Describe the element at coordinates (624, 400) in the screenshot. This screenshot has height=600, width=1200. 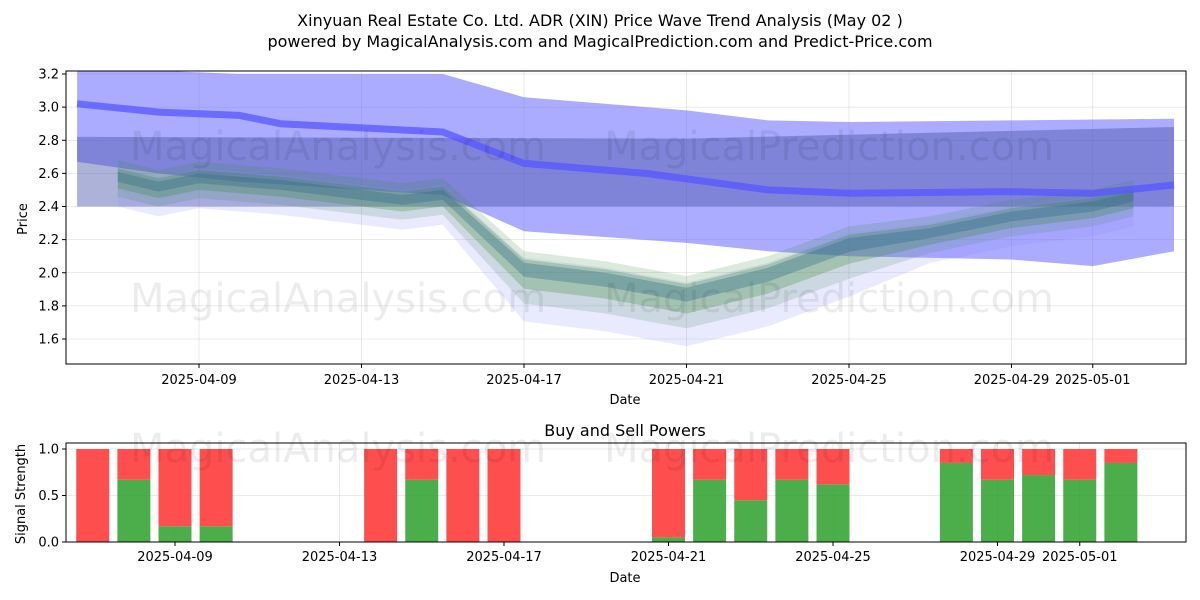
I see `price-x-axis-label: Date` at that location.